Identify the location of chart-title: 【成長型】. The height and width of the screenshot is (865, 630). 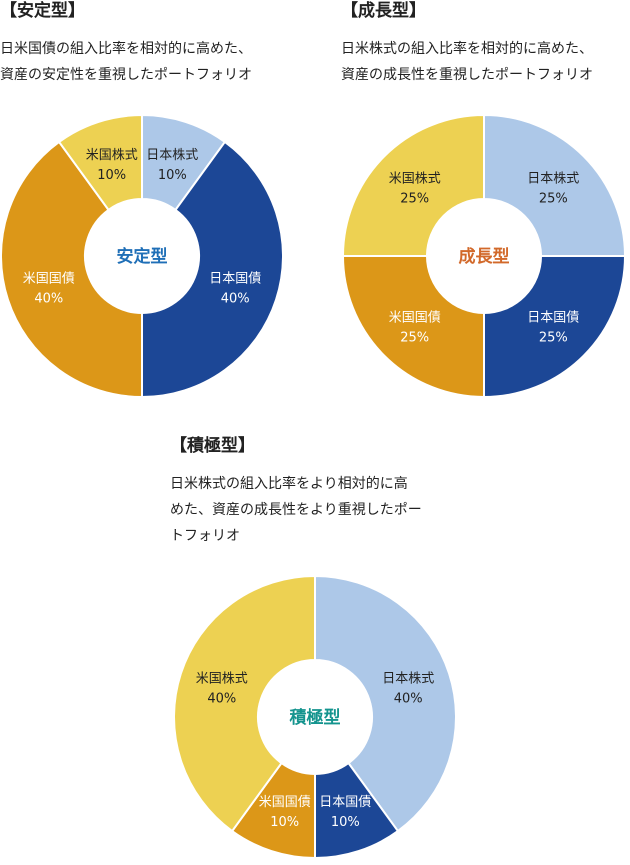
(383, 11).